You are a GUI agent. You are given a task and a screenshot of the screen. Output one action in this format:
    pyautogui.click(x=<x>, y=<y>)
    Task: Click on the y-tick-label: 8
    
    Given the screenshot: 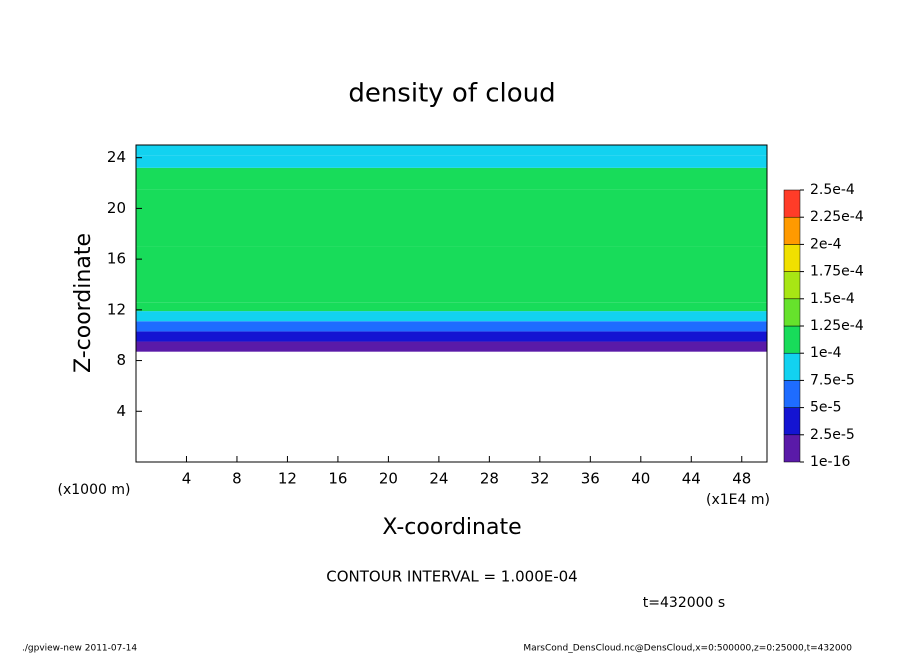 What is the action you would take?
    pyautogui.click(x=121, y=360)
    